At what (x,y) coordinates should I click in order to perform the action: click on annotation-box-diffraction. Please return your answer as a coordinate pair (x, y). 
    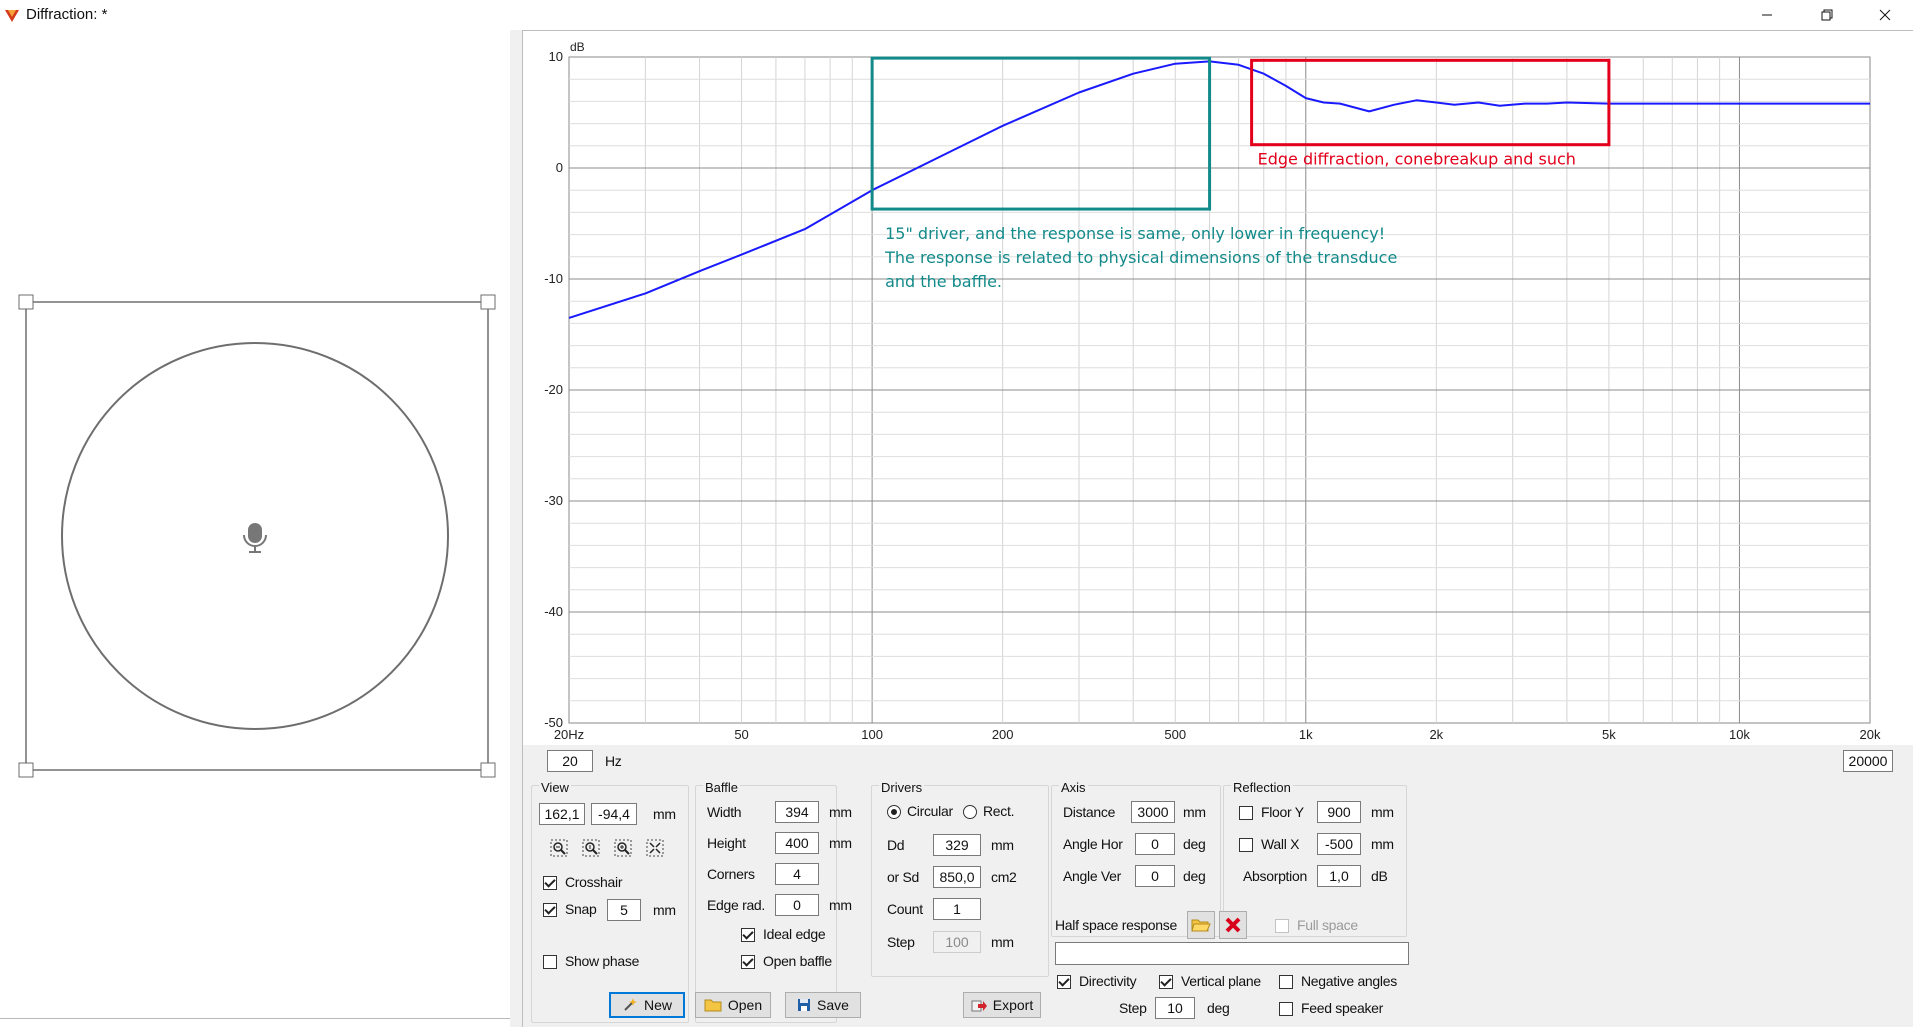
    Looking at the image, I should click on (1430, 102).